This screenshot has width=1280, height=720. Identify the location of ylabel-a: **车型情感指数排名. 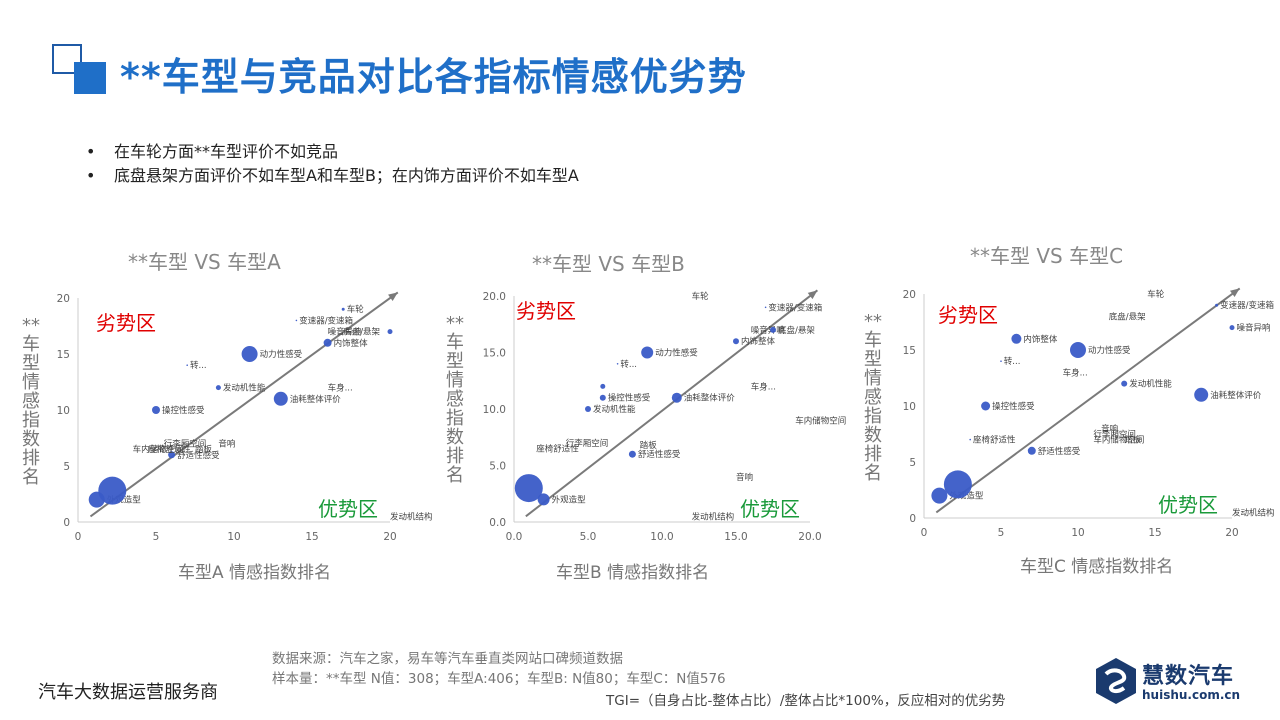
(31, 401).